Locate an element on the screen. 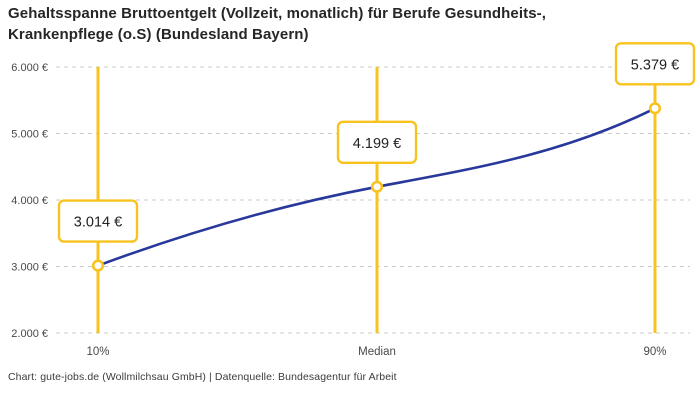  y-tick-label: 4.000 € is located at coordinates (29, 201).